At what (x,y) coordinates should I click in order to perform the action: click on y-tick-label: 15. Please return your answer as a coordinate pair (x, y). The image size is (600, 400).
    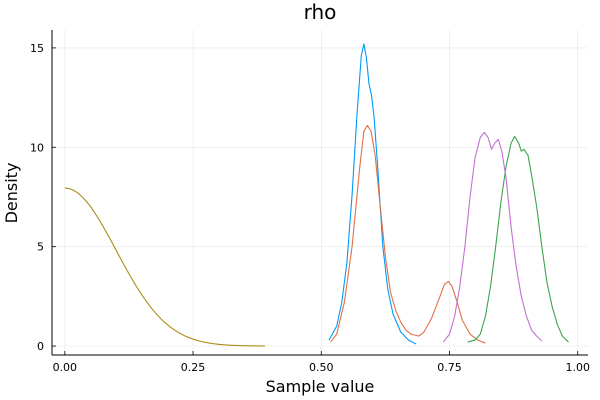
    Looking at the image, I should click on (37, 48).